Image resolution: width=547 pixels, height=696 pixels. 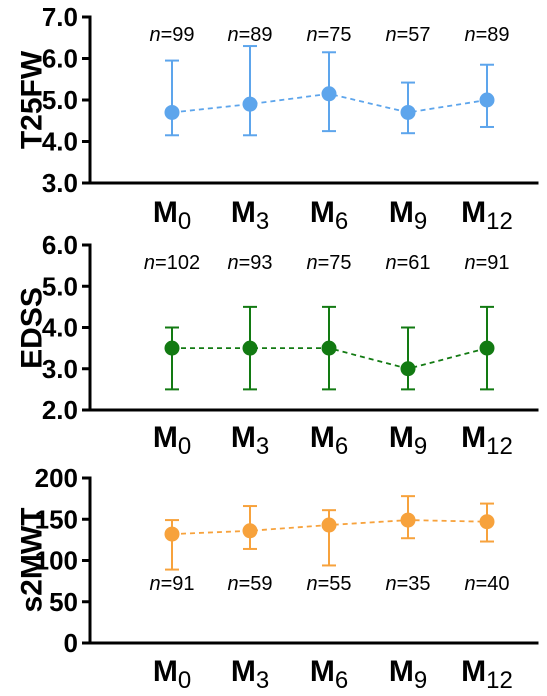 What do you see at coordinates (60, 17) in the screenshot?
I see `y-tick-label: 7.0` at bounding box center [60, 17].